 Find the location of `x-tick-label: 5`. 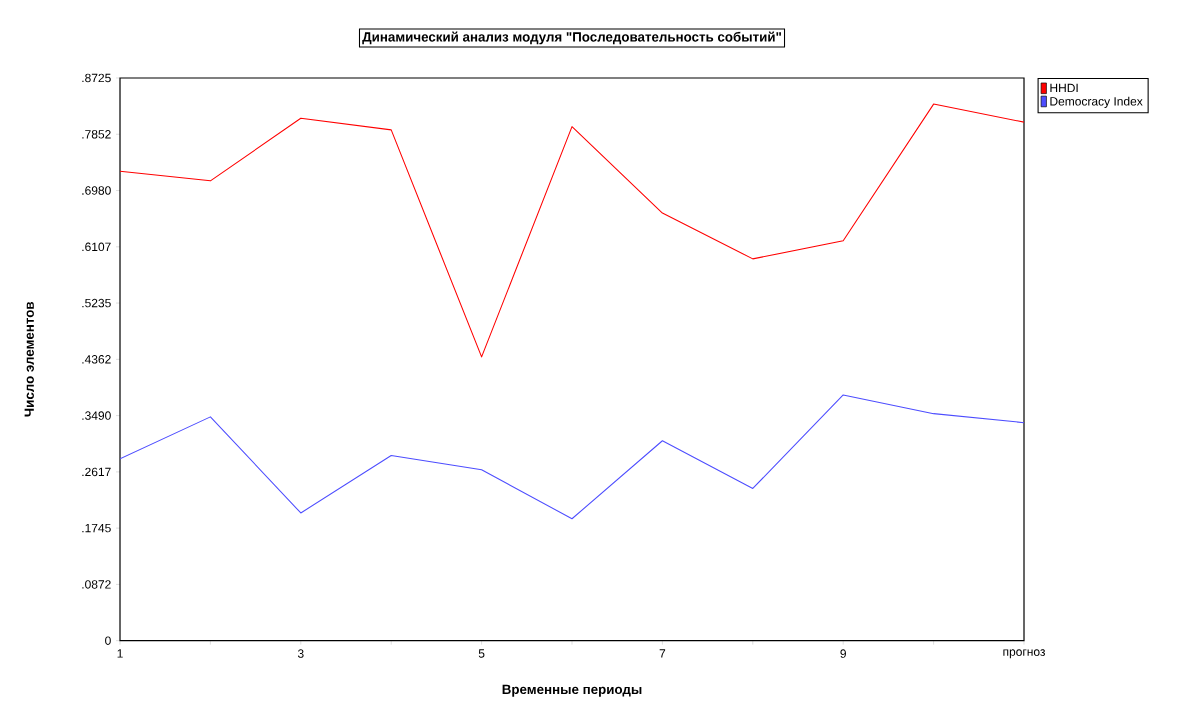

x-tick-label: 5 is located at coordinates (481, 653).